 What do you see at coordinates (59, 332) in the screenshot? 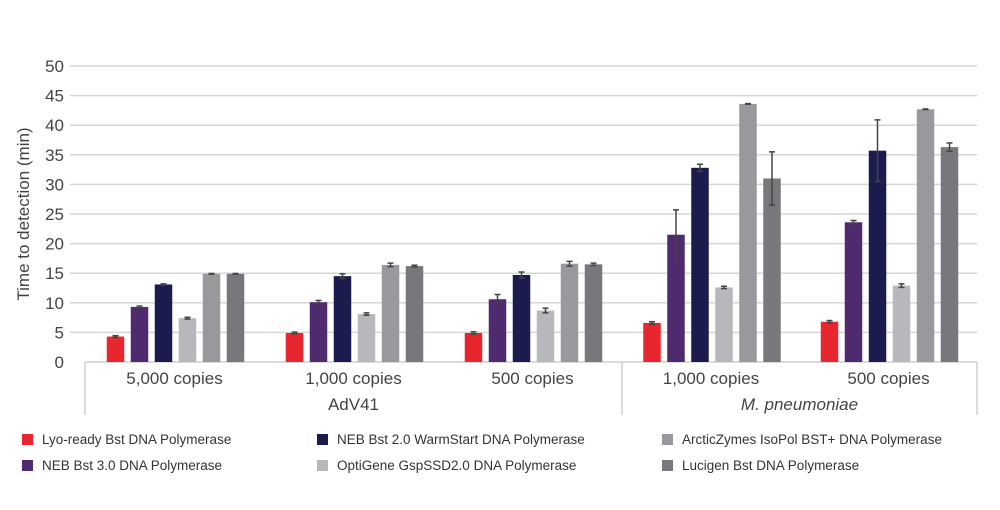
I see `y-tick-label: 5` at bounding box center [59, 332].